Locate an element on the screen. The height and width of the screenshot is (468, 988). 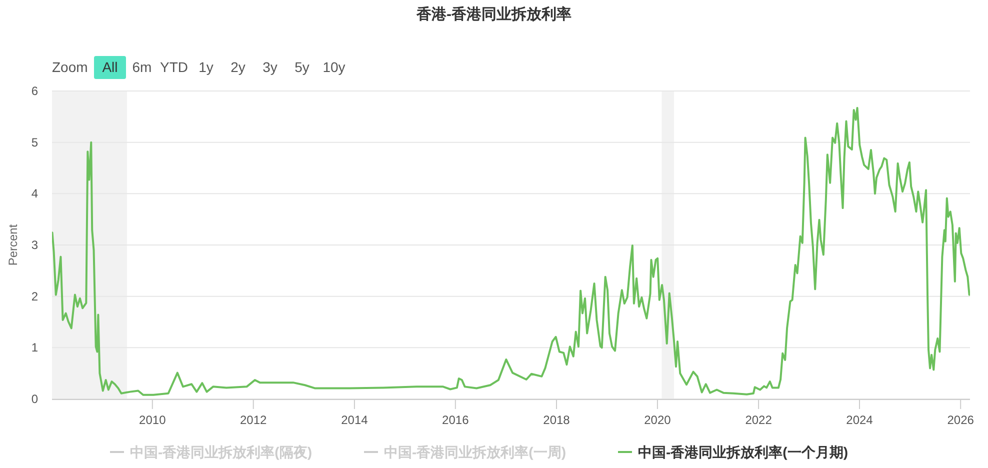
range-label: 1y is located at coordinates (206, 67).